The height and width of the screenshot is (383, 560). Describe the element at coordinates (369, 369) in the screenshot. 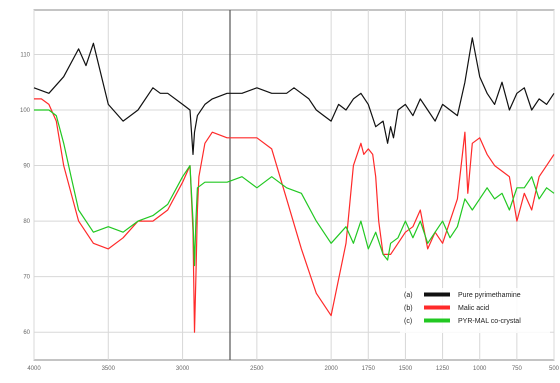

I see `x-tick-label: 1750` at that location.